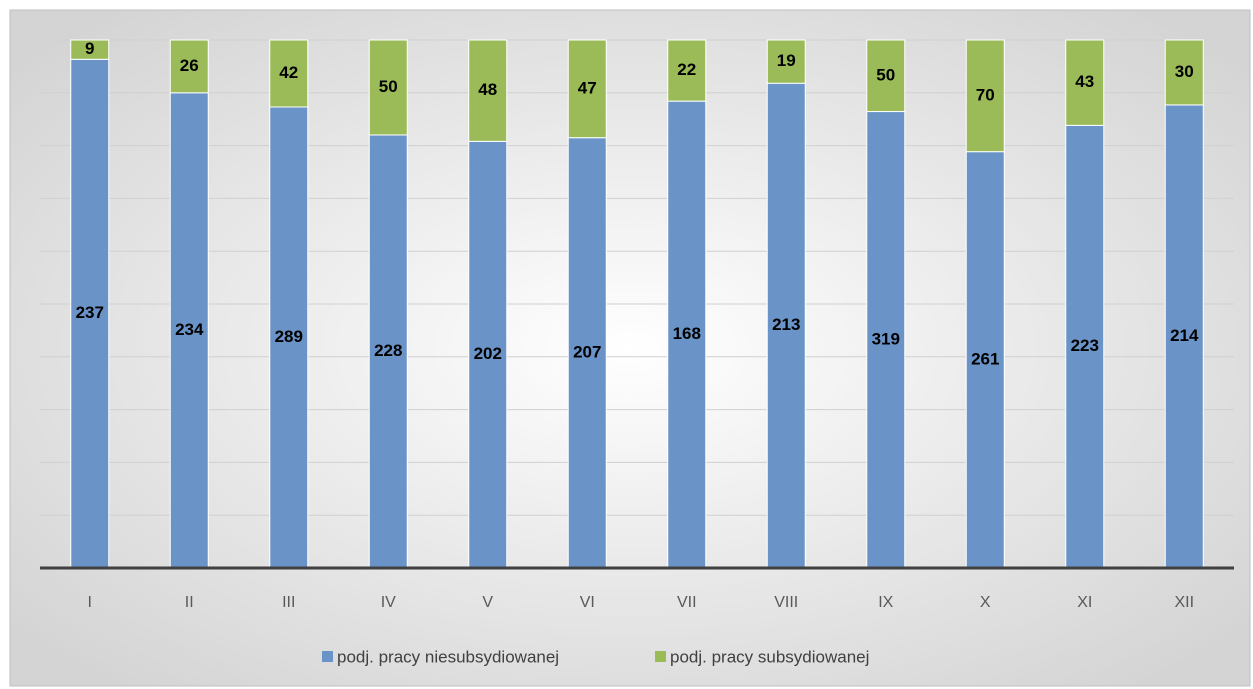  I want to click on x-tick-label: I, so click(90, 602).